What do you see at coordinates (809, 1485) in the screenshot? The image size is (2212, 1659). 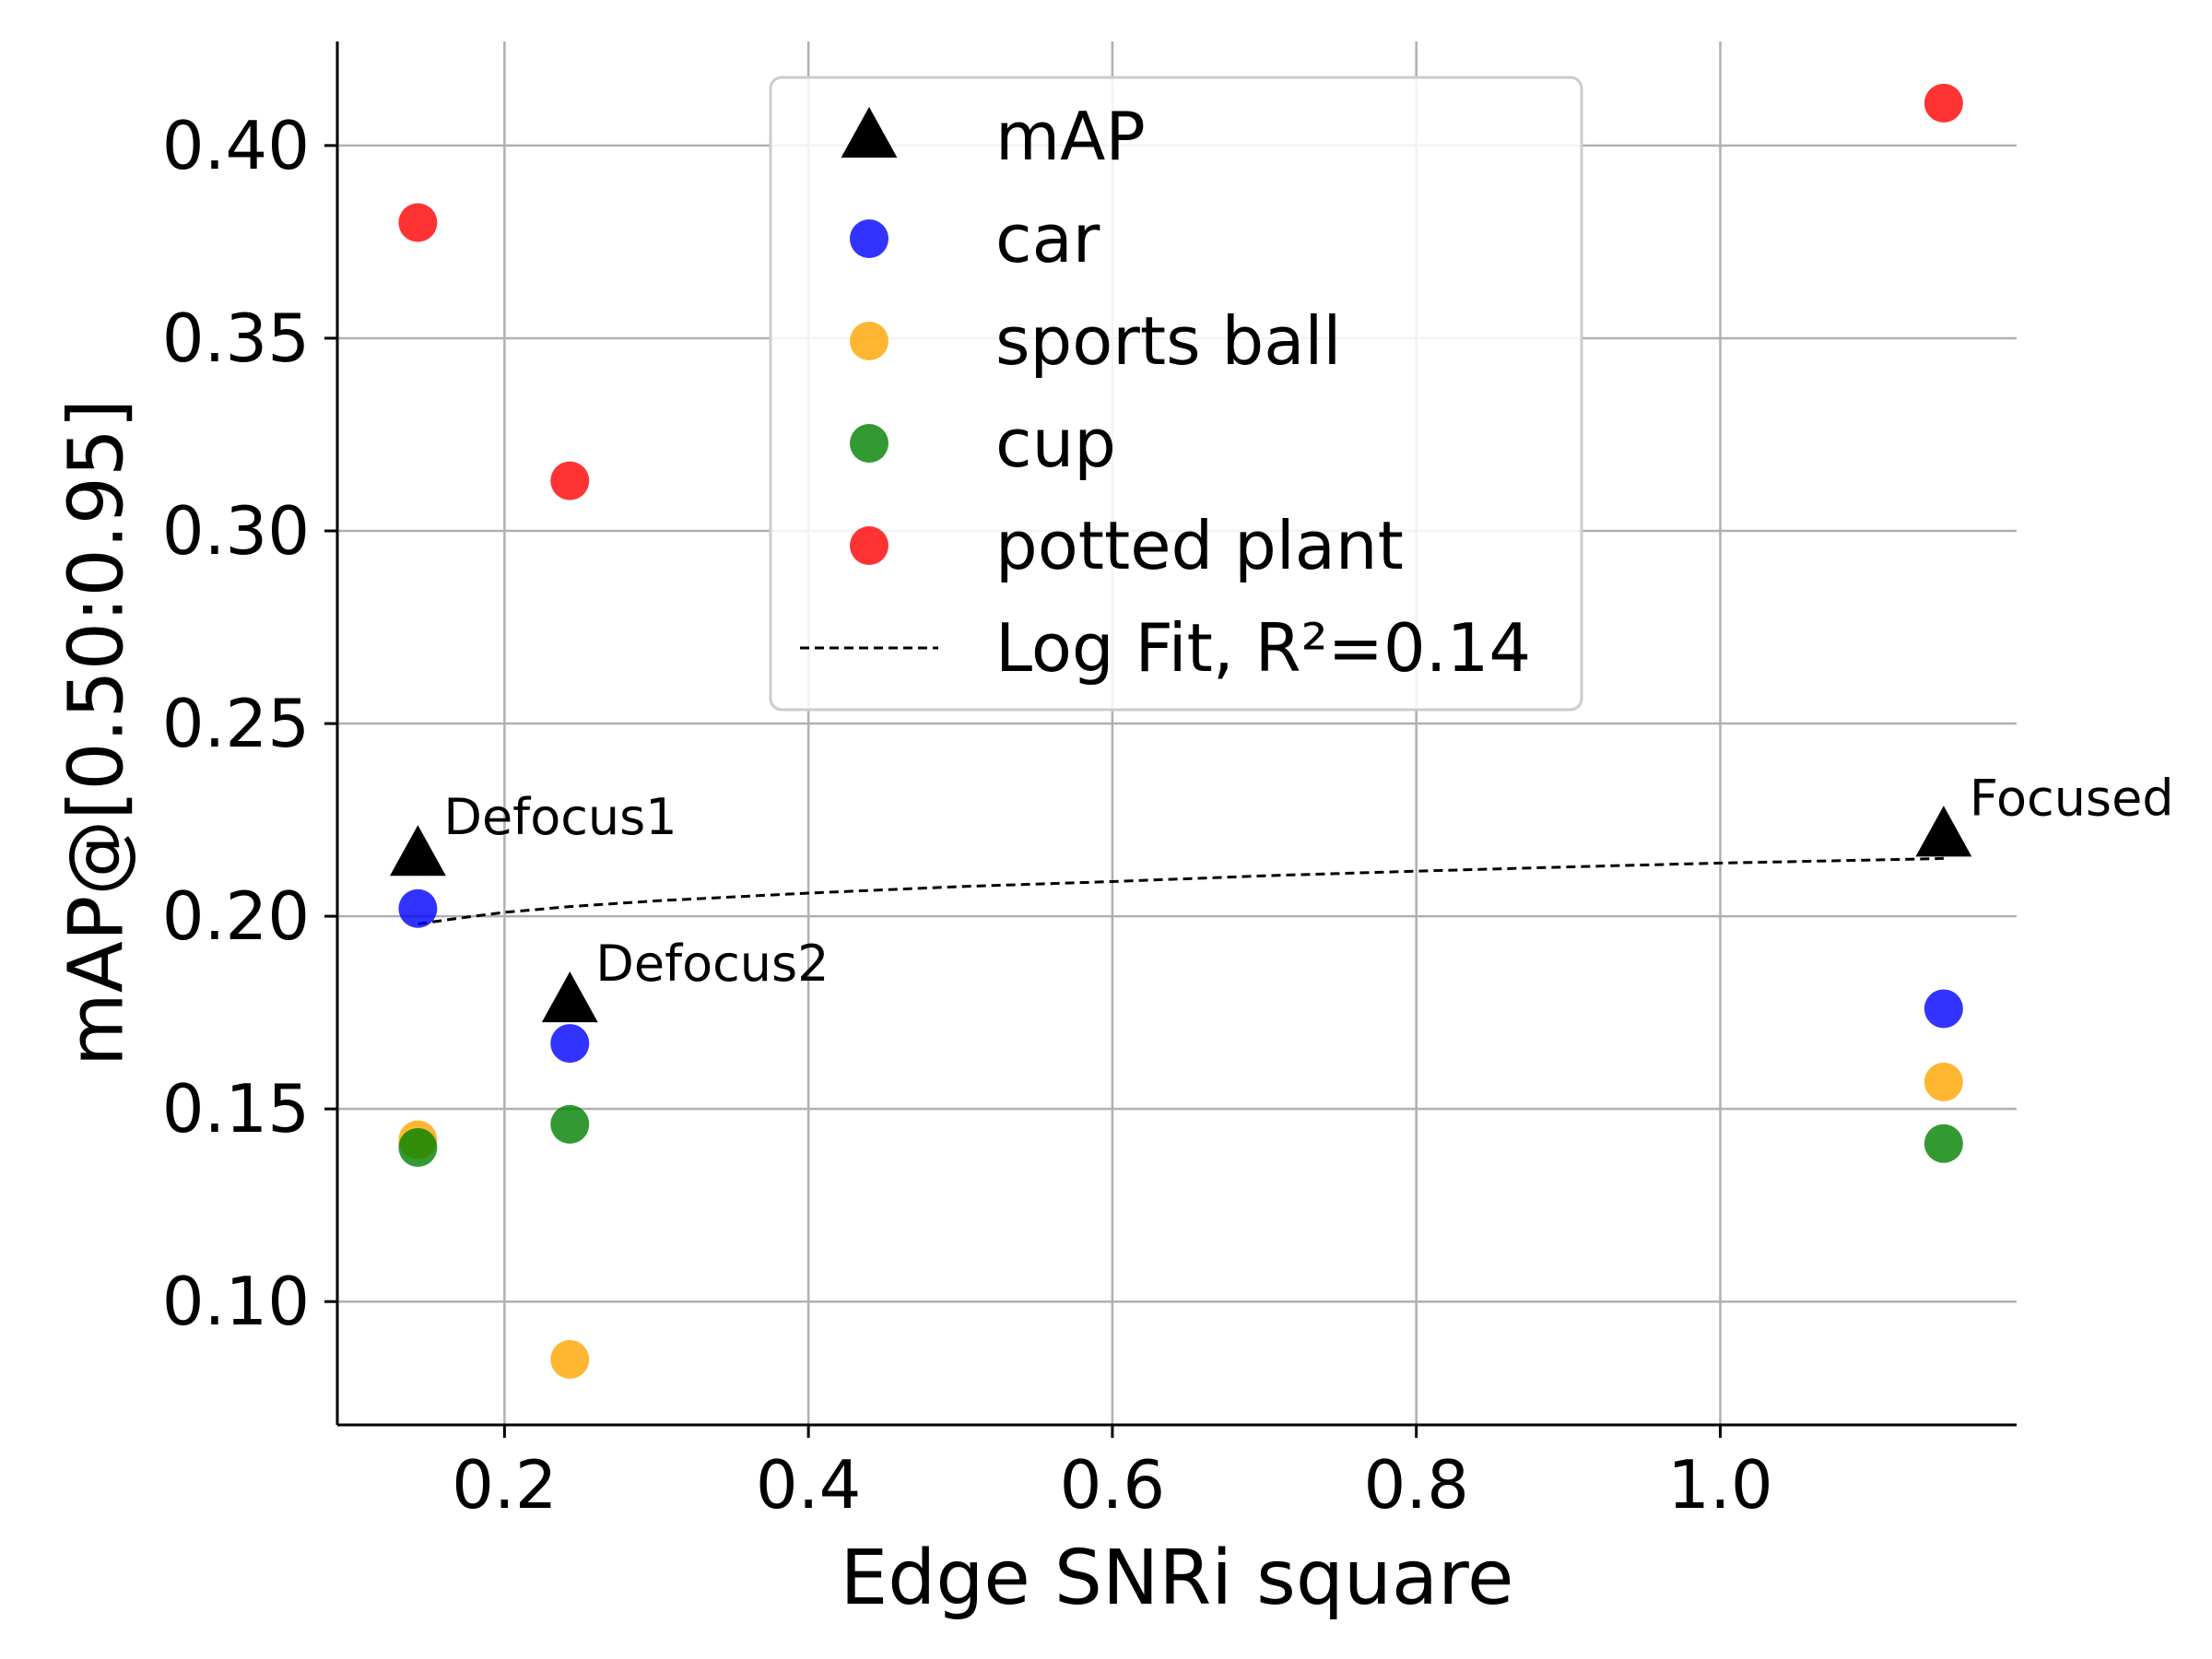 I see `x-tick-label: 0.4` at bounding box center [809, 1485].